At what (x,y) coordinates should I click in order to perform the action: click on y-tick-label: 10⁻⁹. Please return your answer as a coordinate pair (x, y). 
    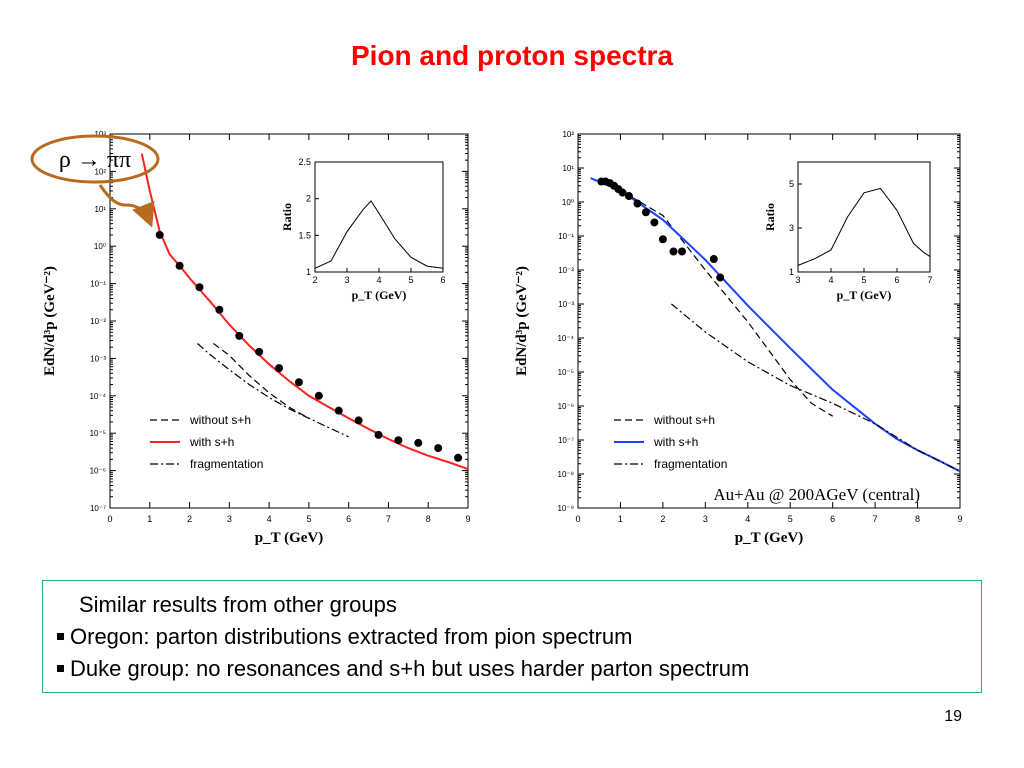
    Looking at the image, I should click on (565, 508).